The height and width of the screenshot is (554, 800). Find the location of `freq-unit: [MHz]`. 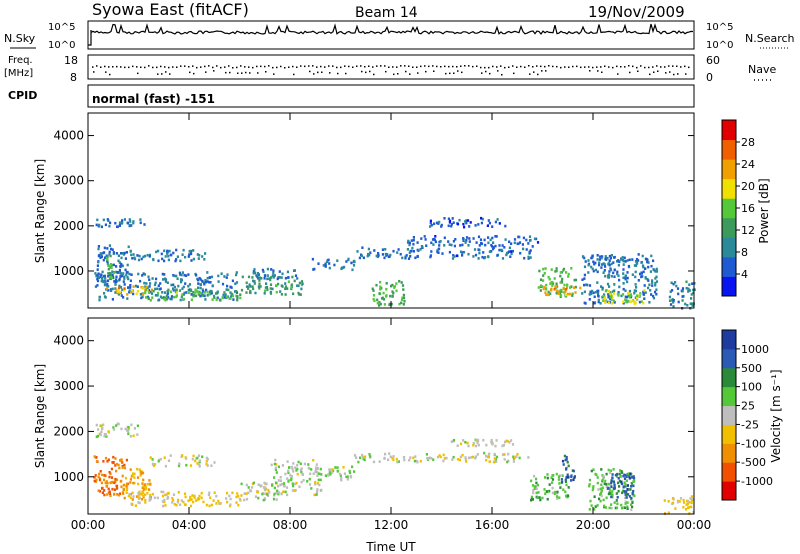

freq-unit: [MHz] is located at coordinates (18, 73).